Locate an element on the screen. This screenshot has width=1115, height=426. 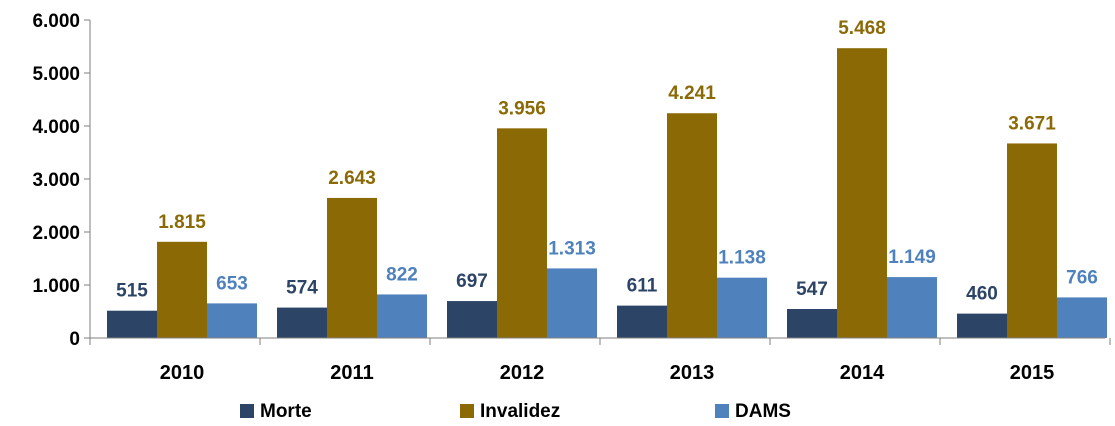
bar-morte-2013 is located at coordinates (642, 321).